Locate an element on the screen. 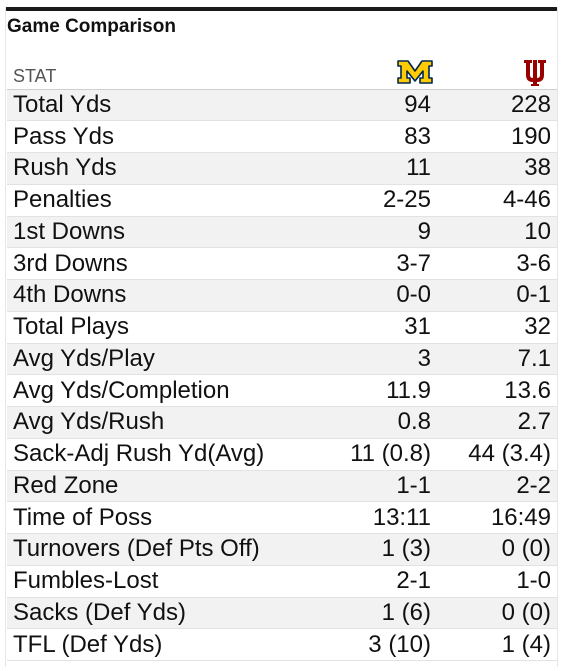 The height and width of the screenshot is (671, 564). team1-value: 31 is located at coordinates (390, 327).